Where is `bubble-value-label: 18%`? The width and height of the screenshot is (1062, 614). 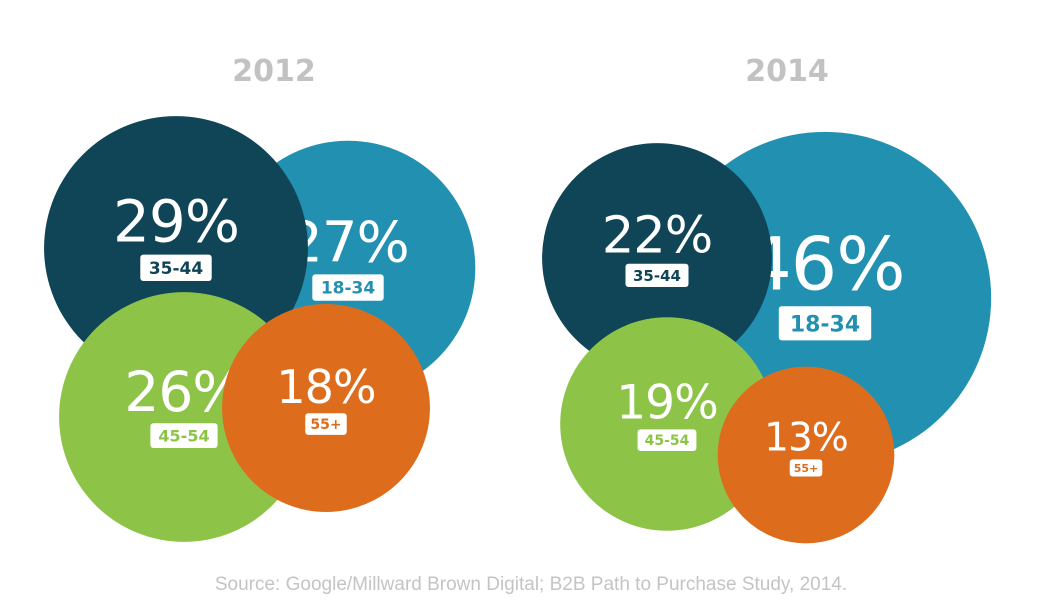 bubble-value-label: 18% is located at coordinates (325, 387).